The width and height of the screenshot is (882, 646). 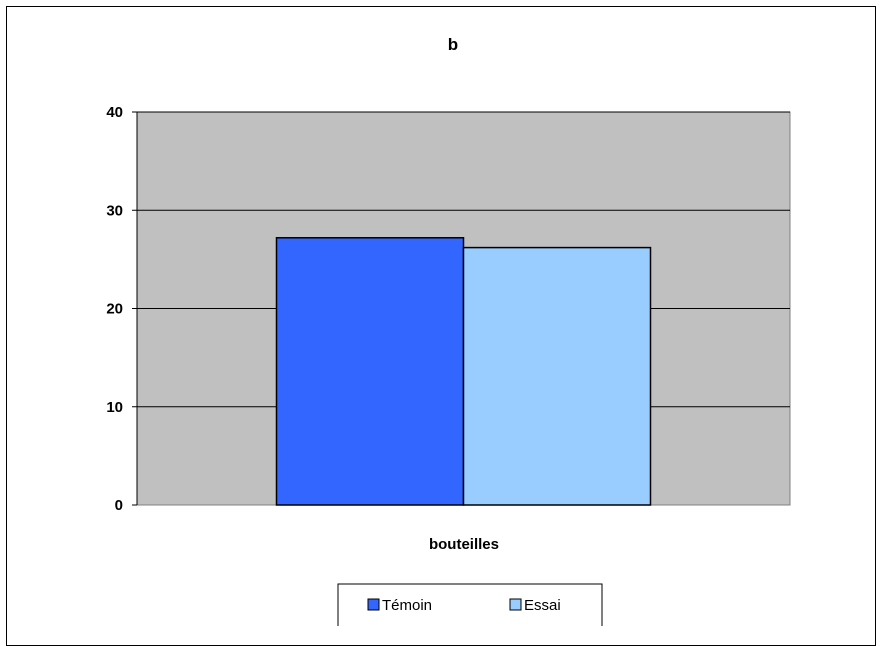 What do you see at coordinates (557, 376) in the screenshot?
I see `bar-essai` at bounding box center [557, 376].